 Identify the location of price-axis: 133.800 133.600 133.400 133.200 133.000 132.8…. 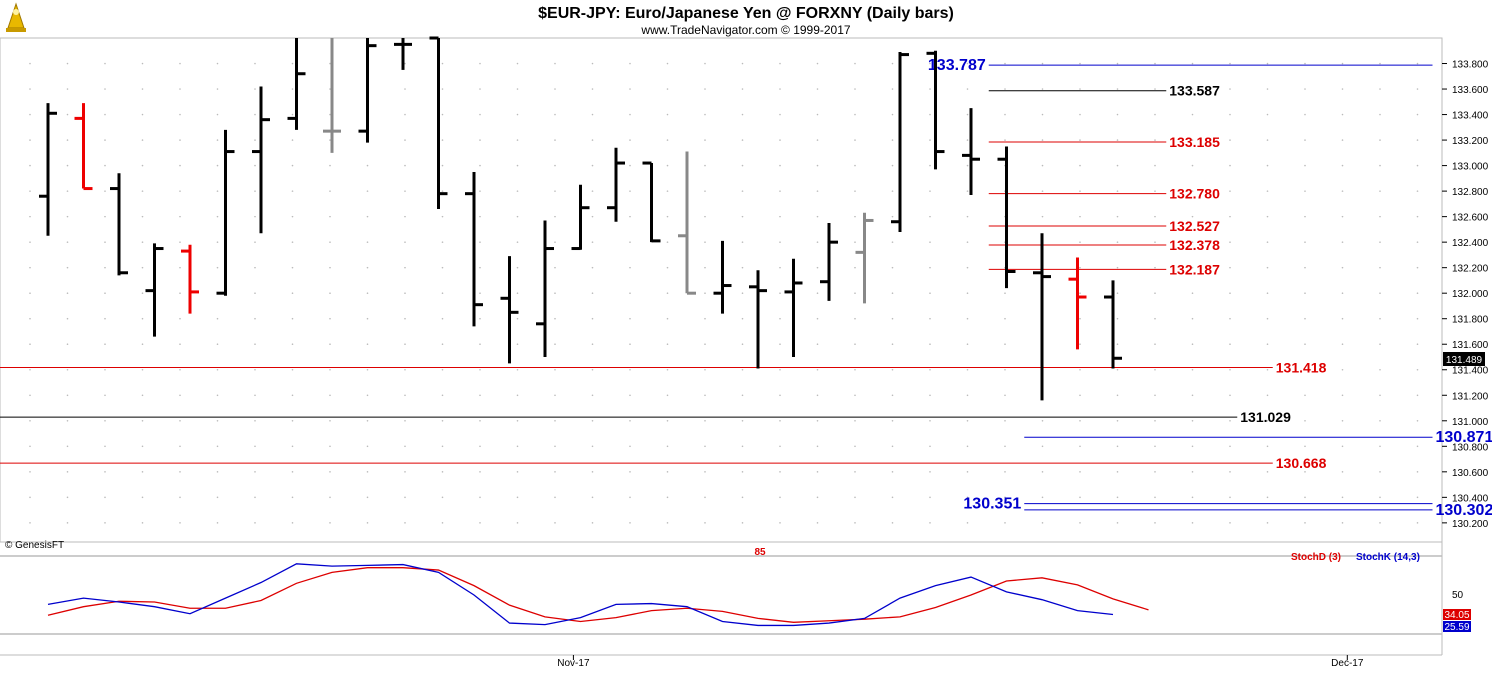
(1465, 295).